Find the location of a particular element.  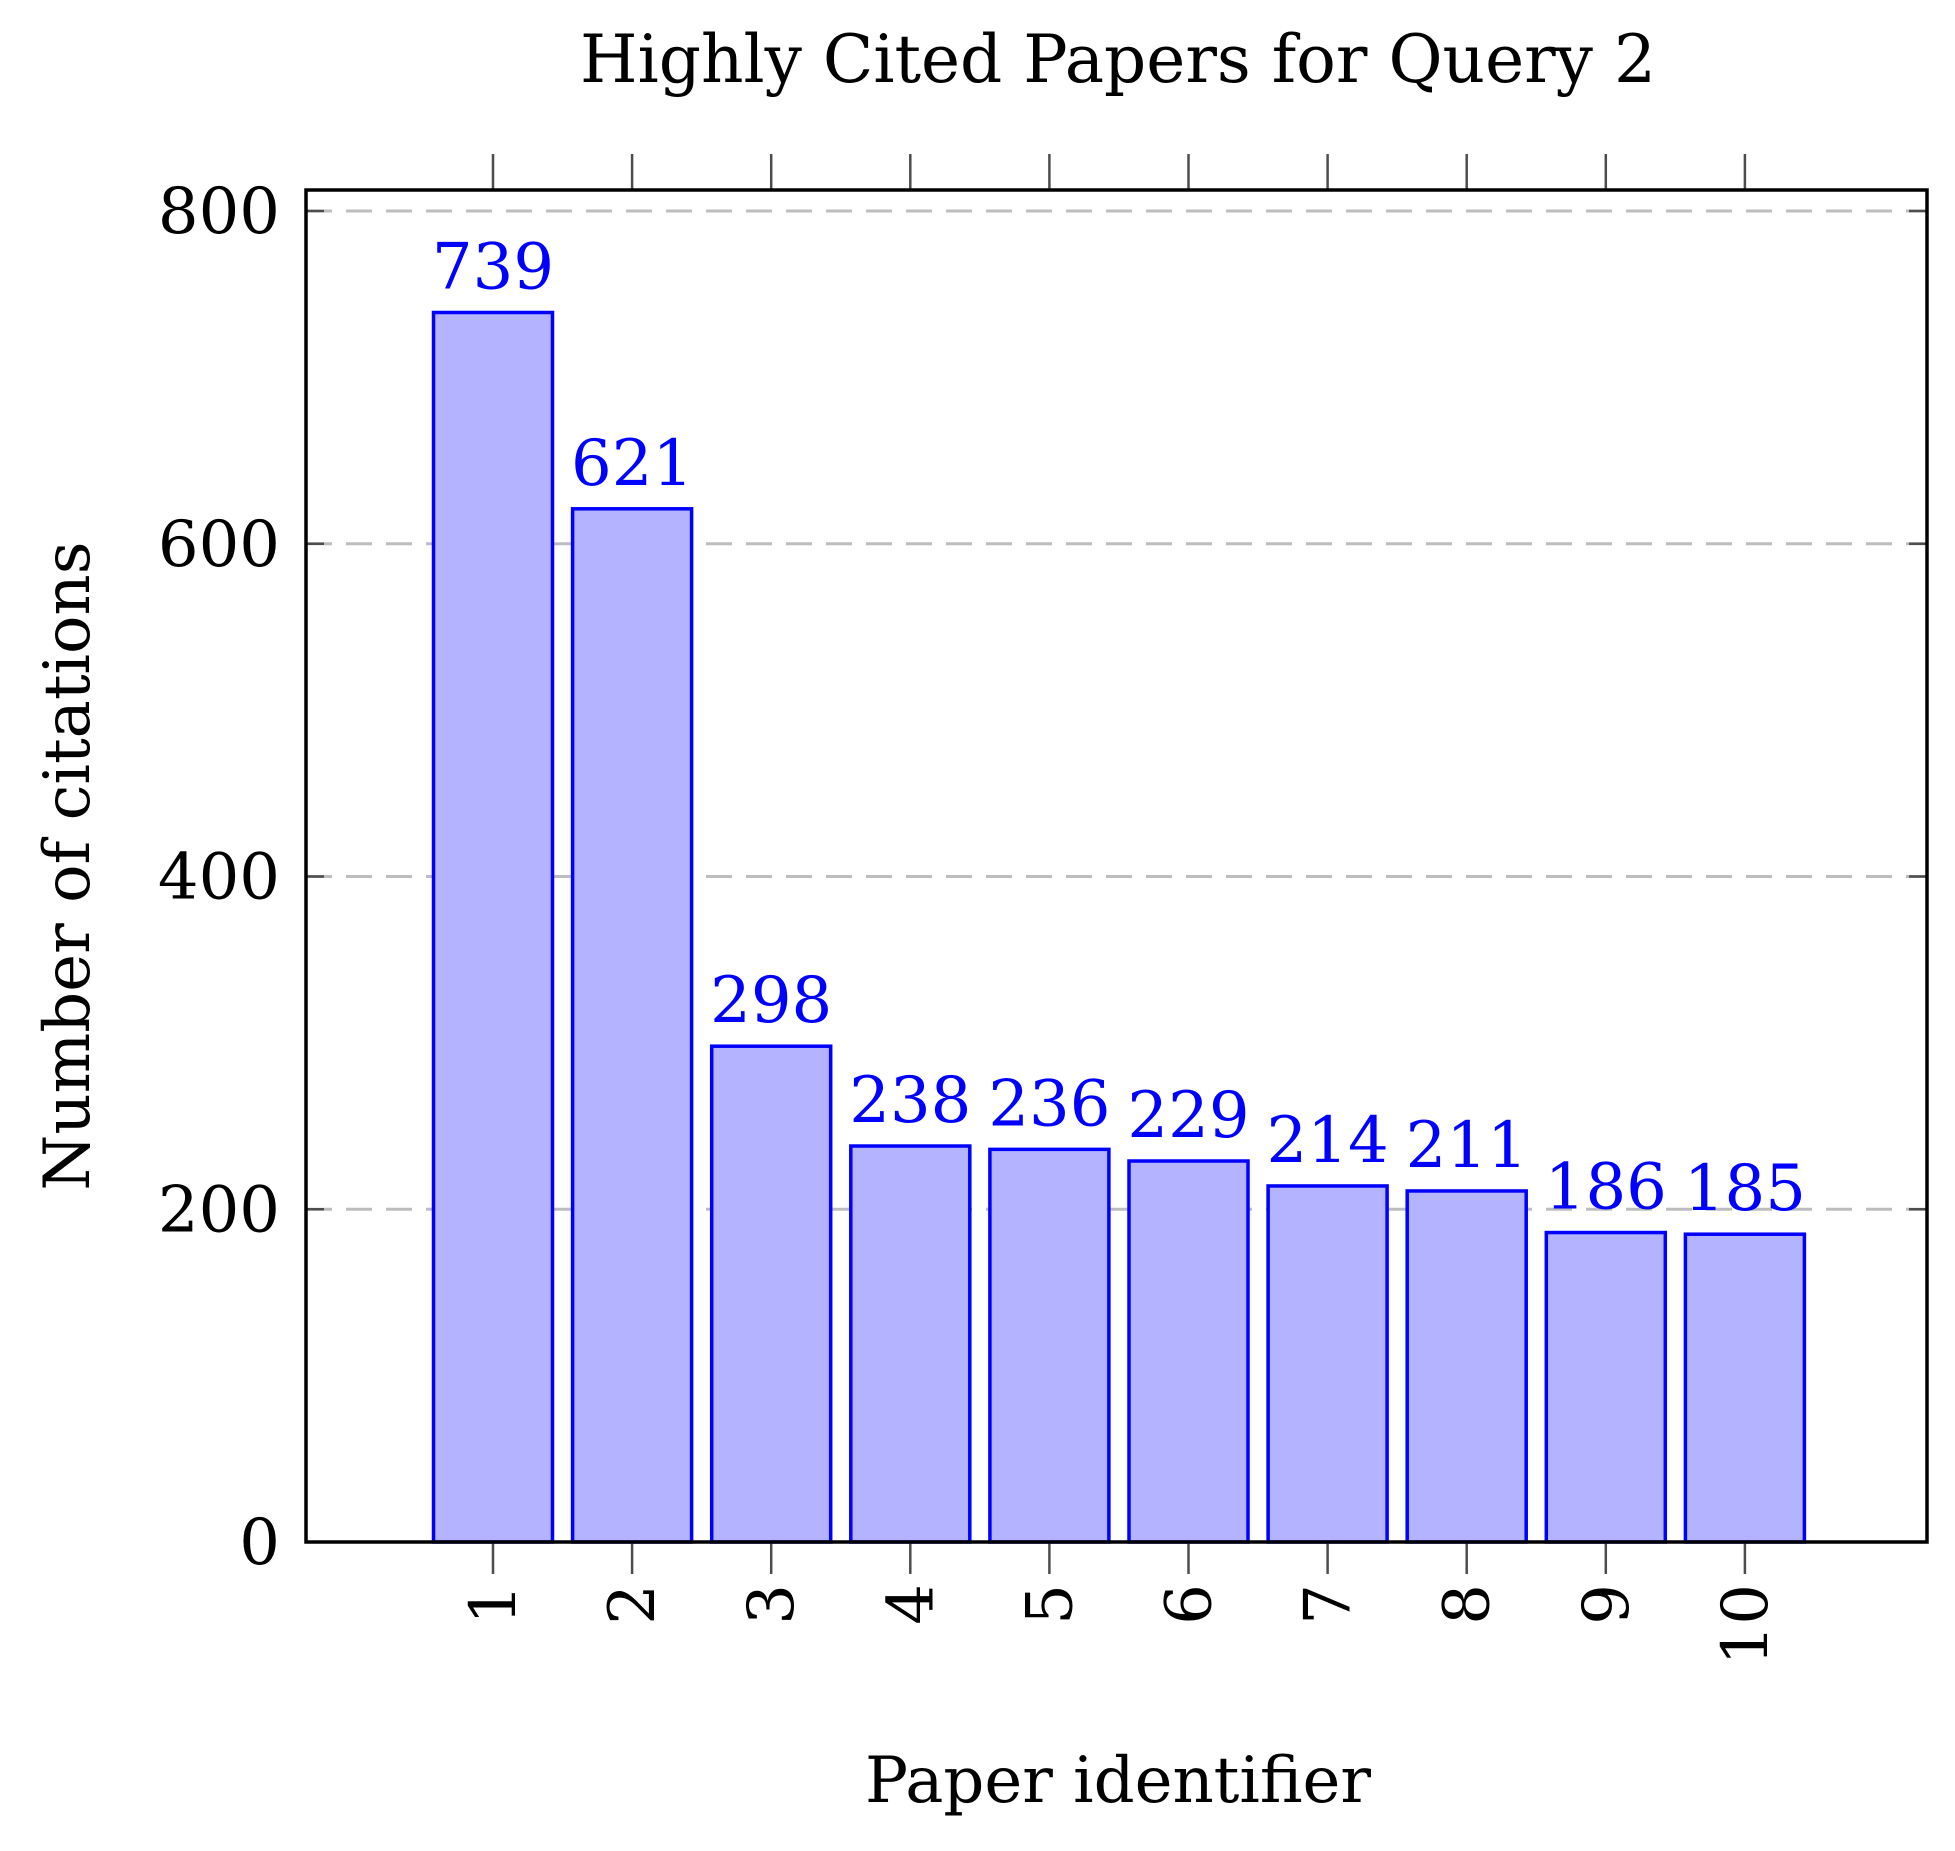

data-label: 211 is located at coordinates (1467, 1146).